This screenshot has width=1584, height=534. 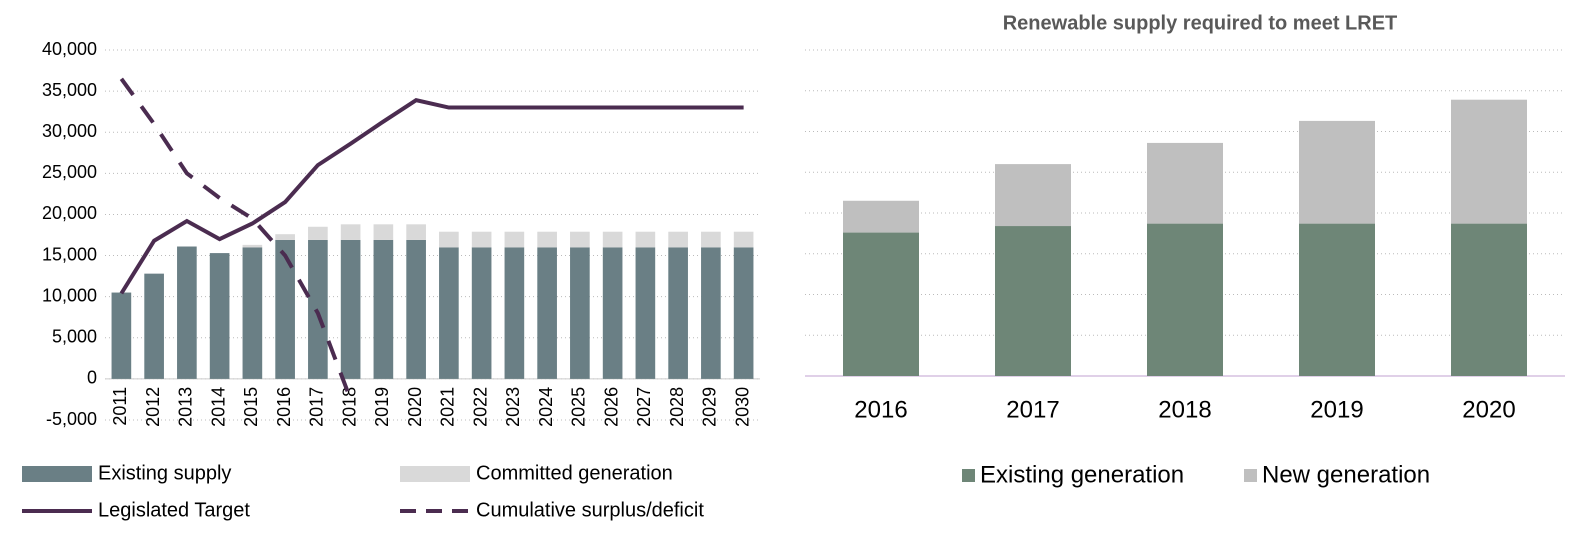 What do you see at coordinates (69, 295) in the screenshot?
I see `y-tick-label: 10,000` at bounding box center [69, 295].